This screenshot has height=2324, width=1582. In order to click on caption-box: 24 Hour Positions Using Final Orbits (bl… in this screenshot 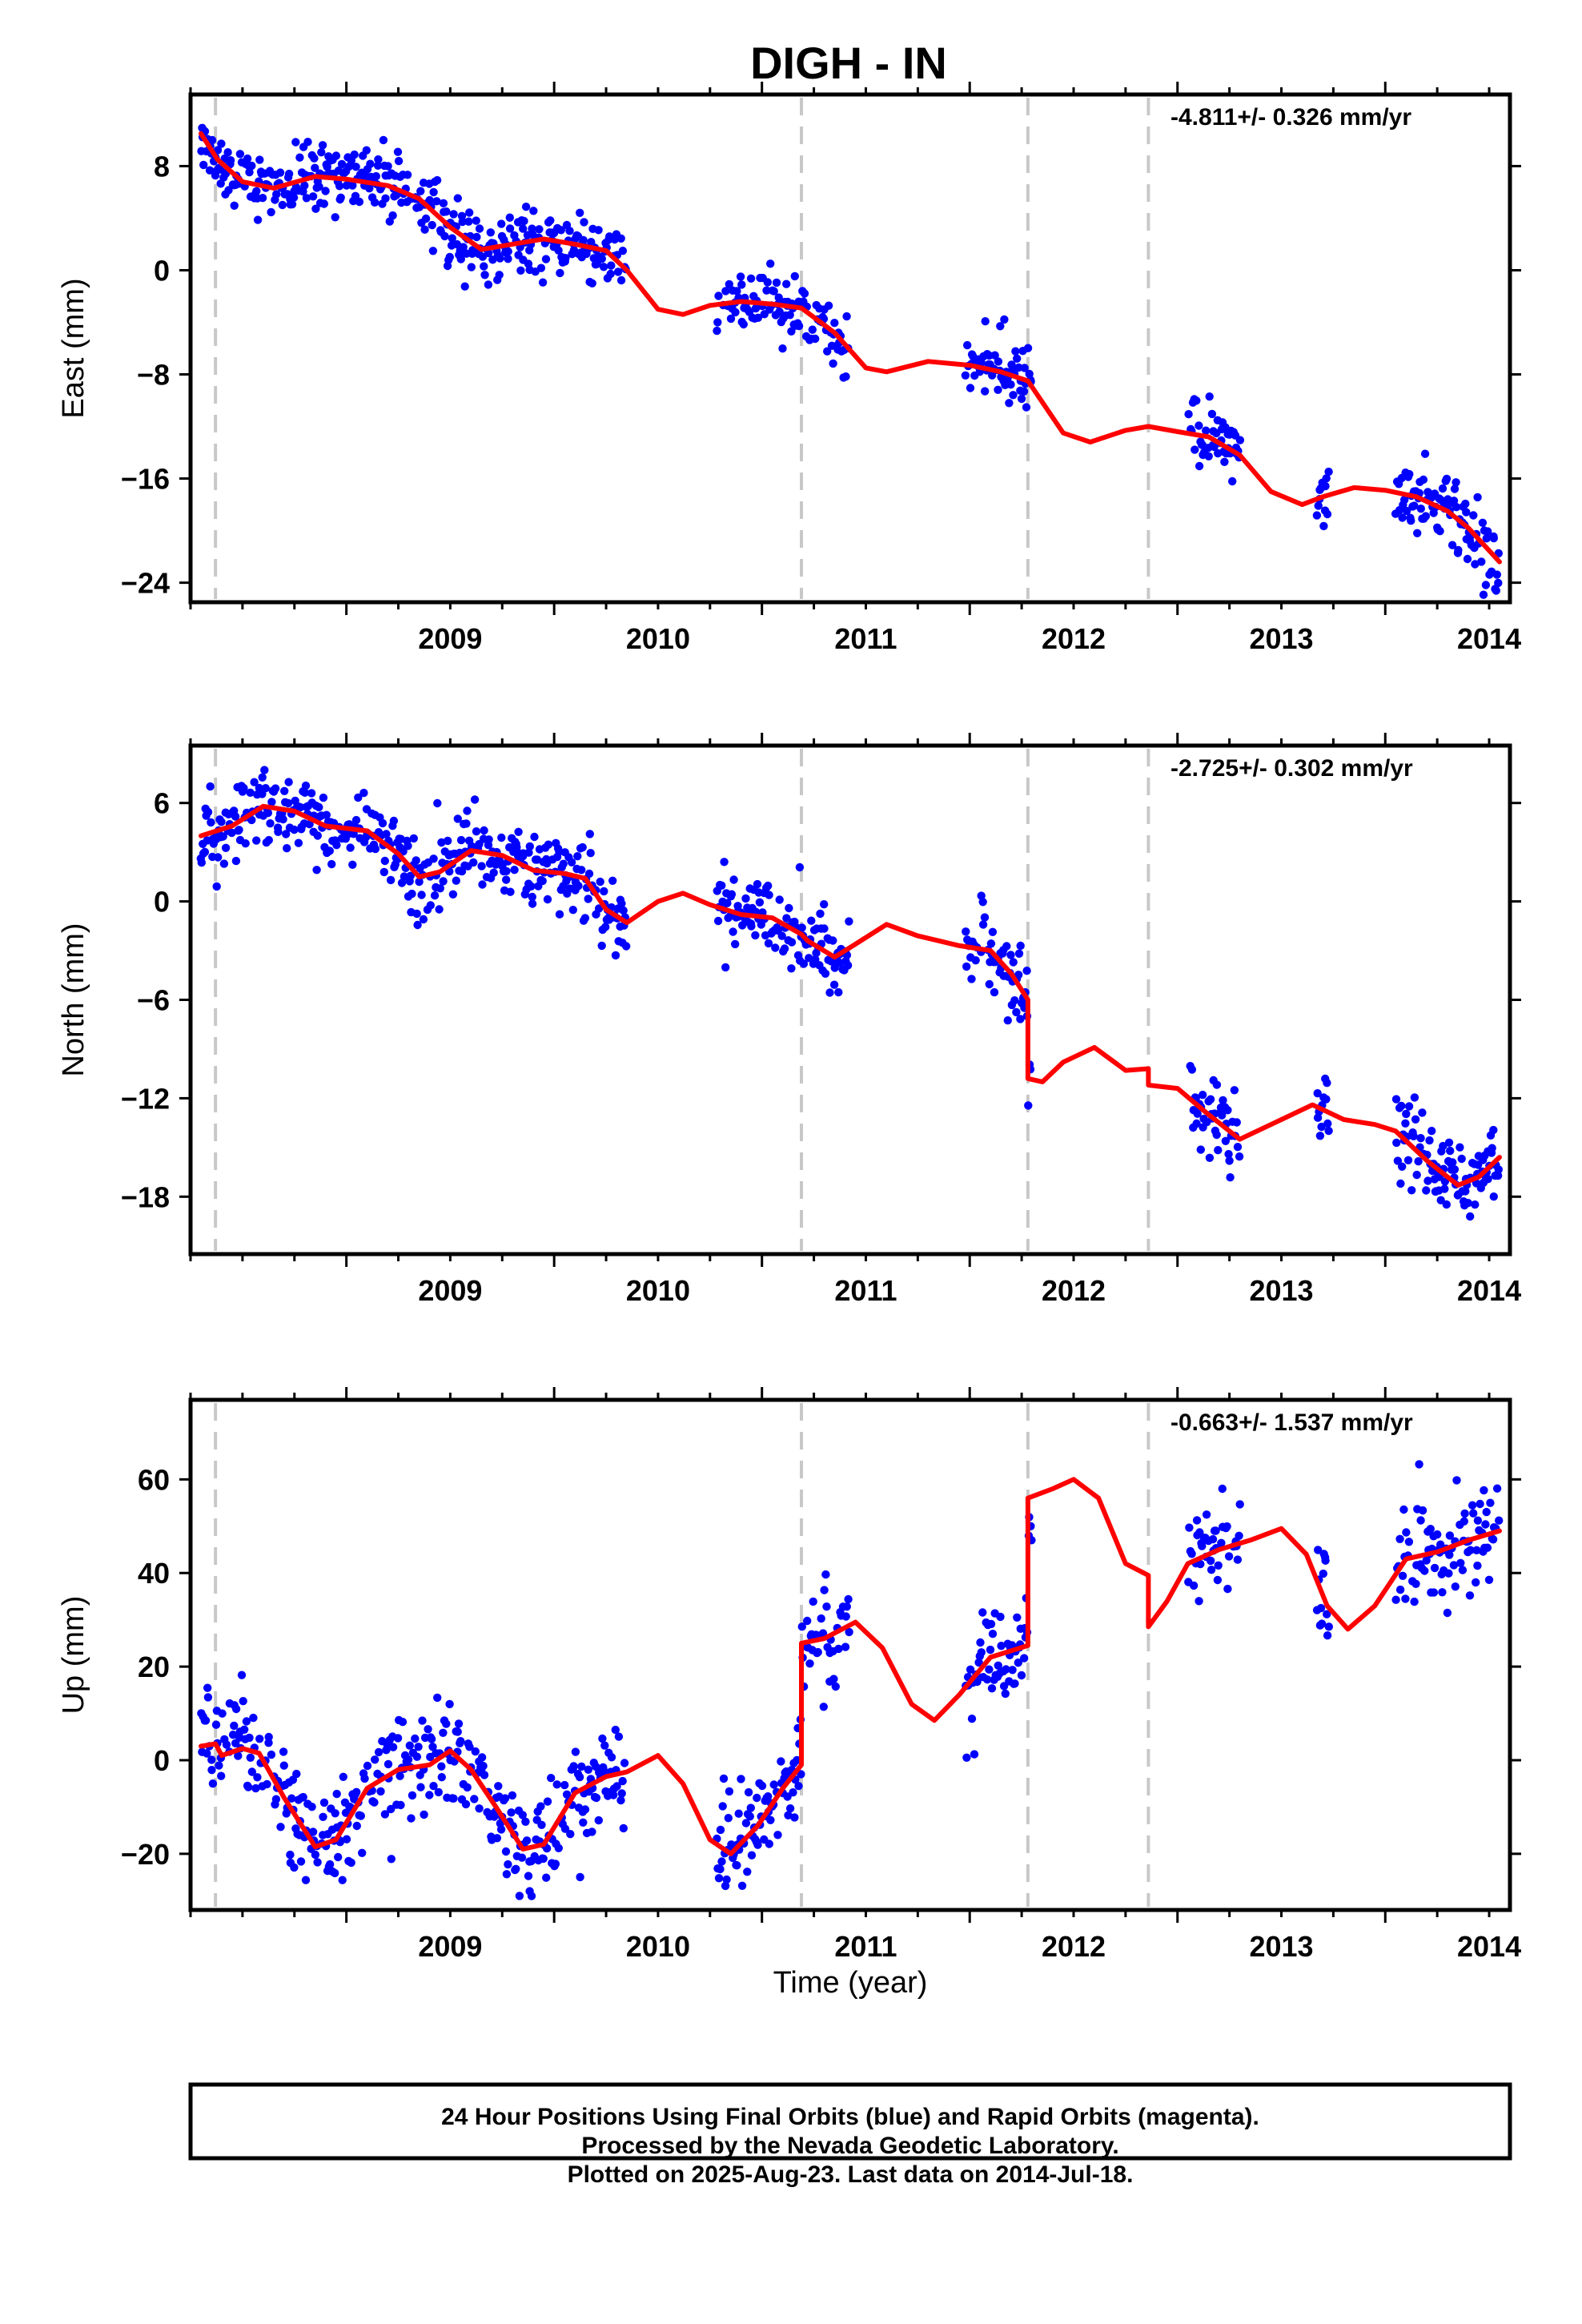, I will do `click(850, 2135)`.